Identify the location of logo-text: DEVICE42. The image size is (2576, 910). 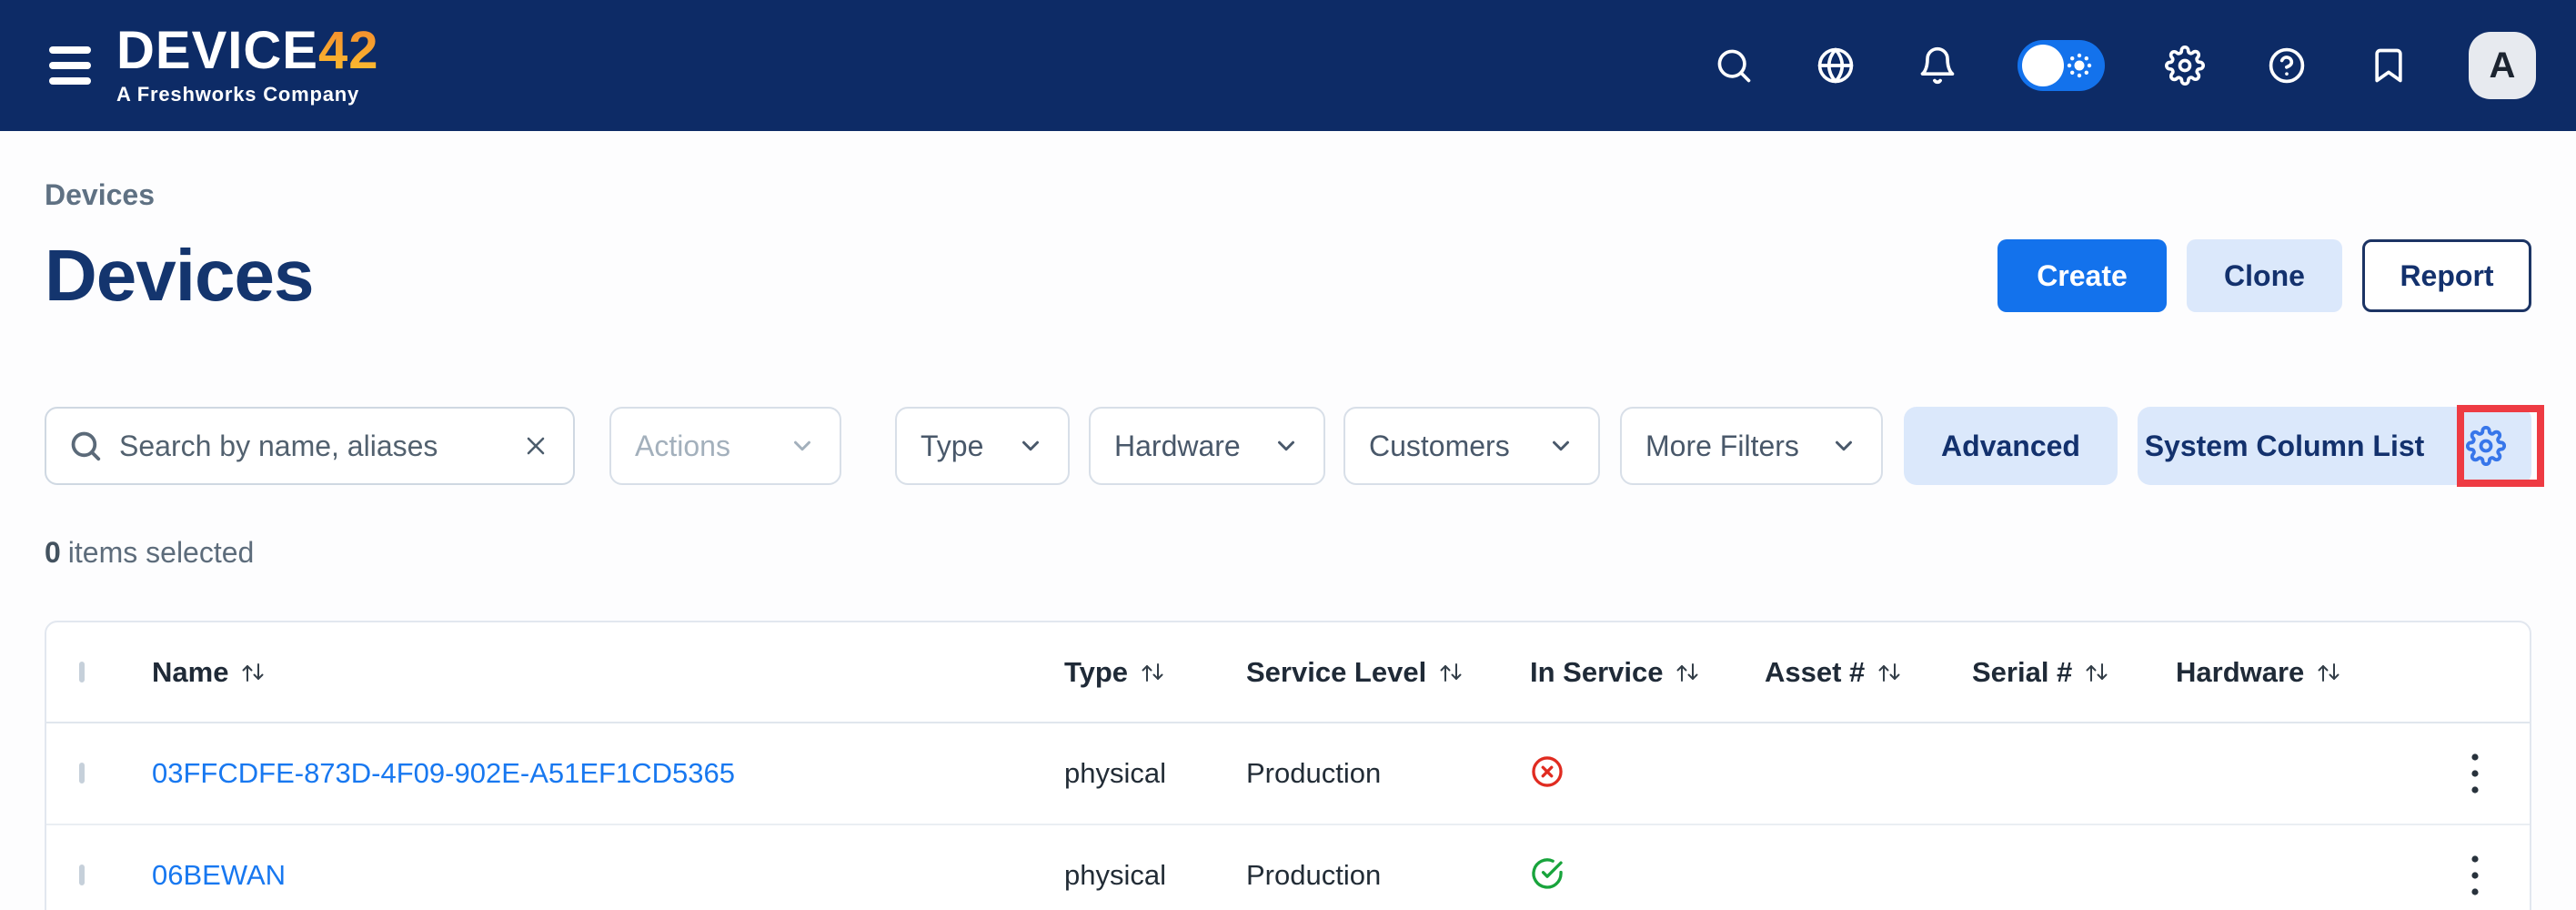
(247, 50).